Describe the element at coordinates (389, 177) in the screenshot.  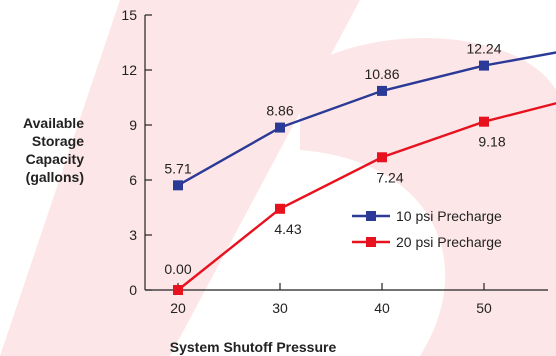
I see `data-label: 7.24` at that location.